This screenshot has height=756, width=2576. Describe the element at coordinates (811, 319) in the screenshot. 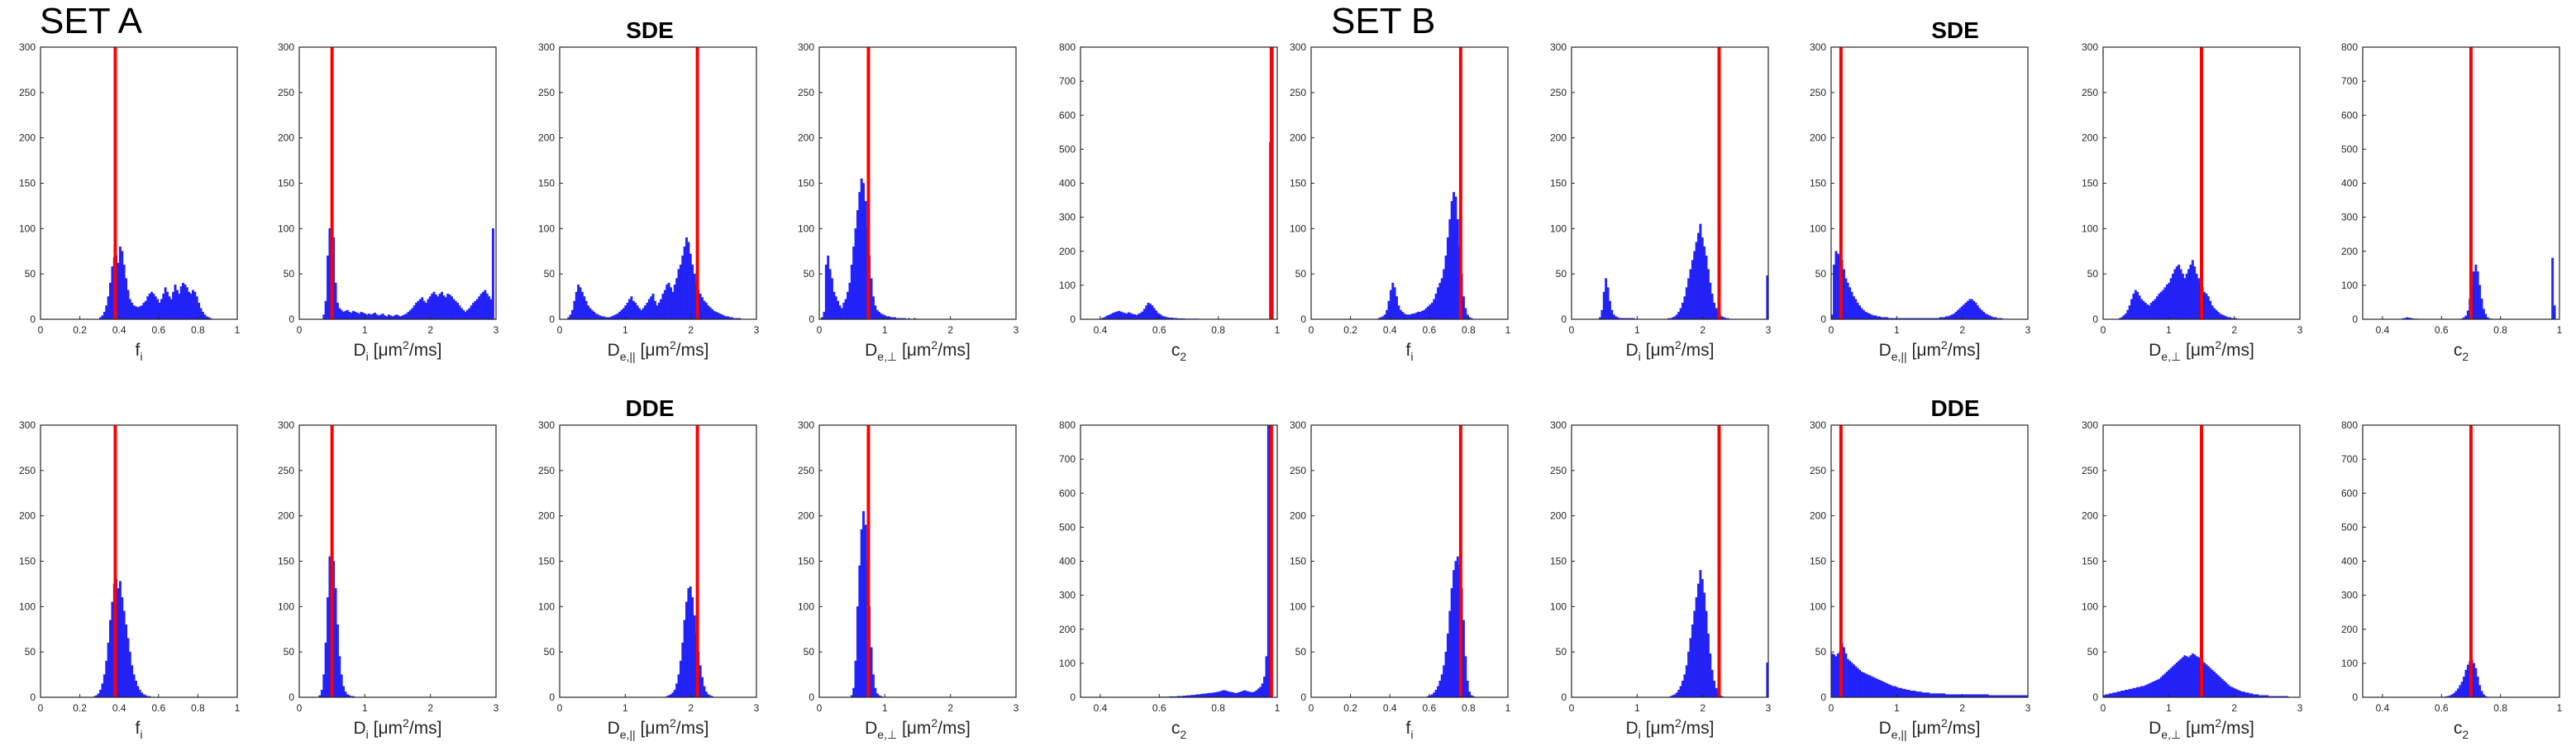

I see `y-tick-label: 0` at that location.